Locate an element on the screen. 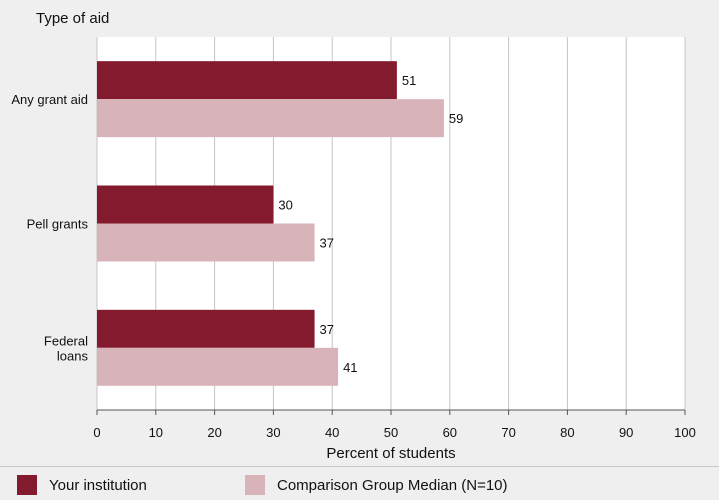 The height and width of the screenshot is (500, 719). legend-label-comparison-median: Comparison Group Median (N=10) is located at coordinates (392, 485).